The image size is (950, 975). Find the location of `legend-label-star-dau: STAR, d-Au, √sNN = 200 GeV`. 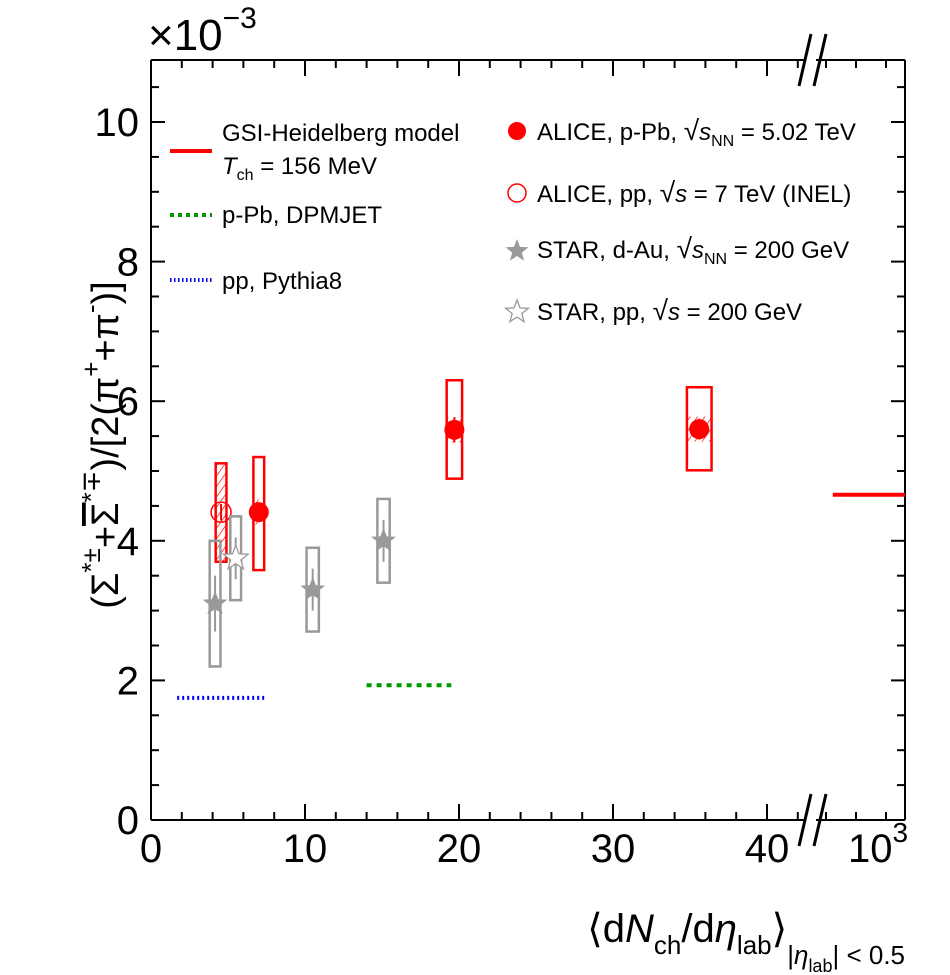

legend-label-star-dau: STAR, d-Au, √sNN = 200 GeV is located at coordinates (693, 250).